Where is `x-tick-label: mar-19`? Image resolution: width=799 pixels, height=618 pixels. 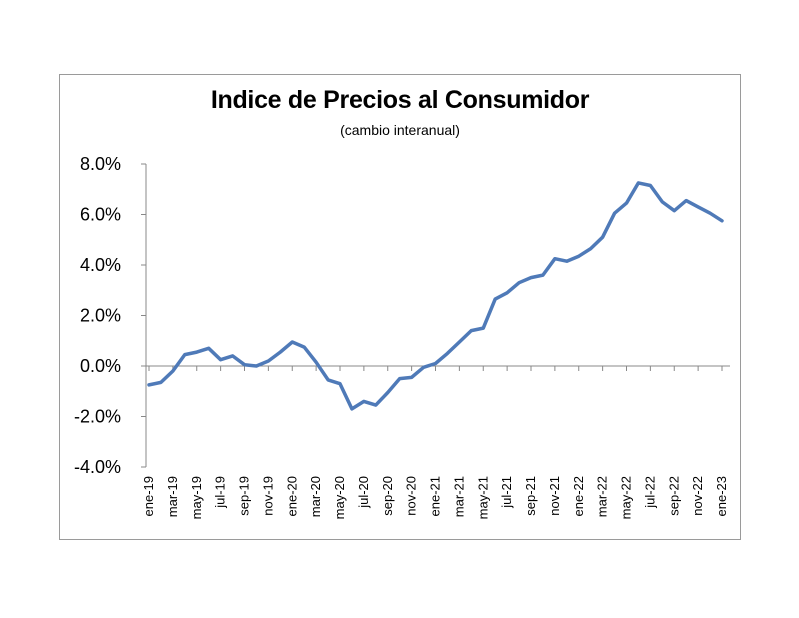 x-tick-label: mar-19 is located at coordinates (172, 496).